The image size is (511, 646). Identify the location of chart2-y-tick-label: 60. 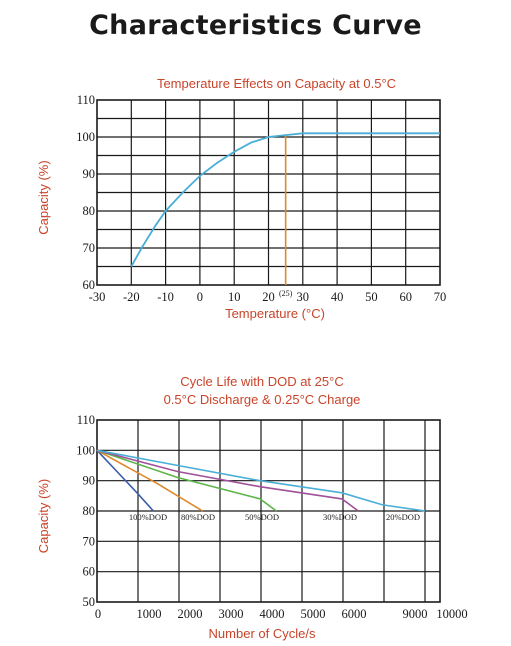
(89, 572).